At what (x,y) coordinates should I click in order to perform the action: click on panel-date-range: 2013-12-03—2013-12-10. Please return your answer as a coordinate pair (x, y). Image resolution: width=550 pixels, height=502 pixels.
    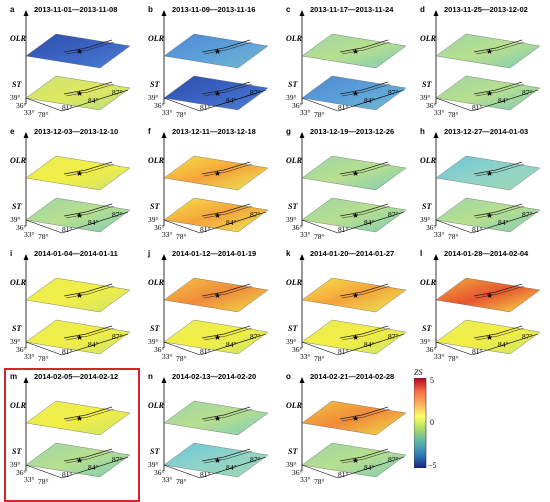
    Looking at the image, I should click on (76, 131).